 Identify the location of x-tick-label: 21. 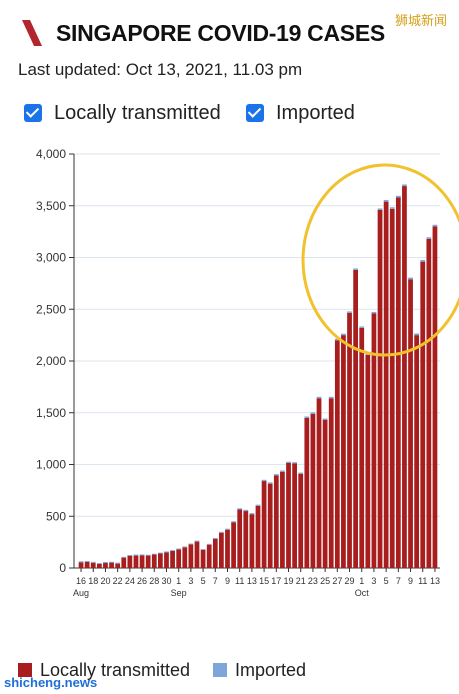
(301, 581).